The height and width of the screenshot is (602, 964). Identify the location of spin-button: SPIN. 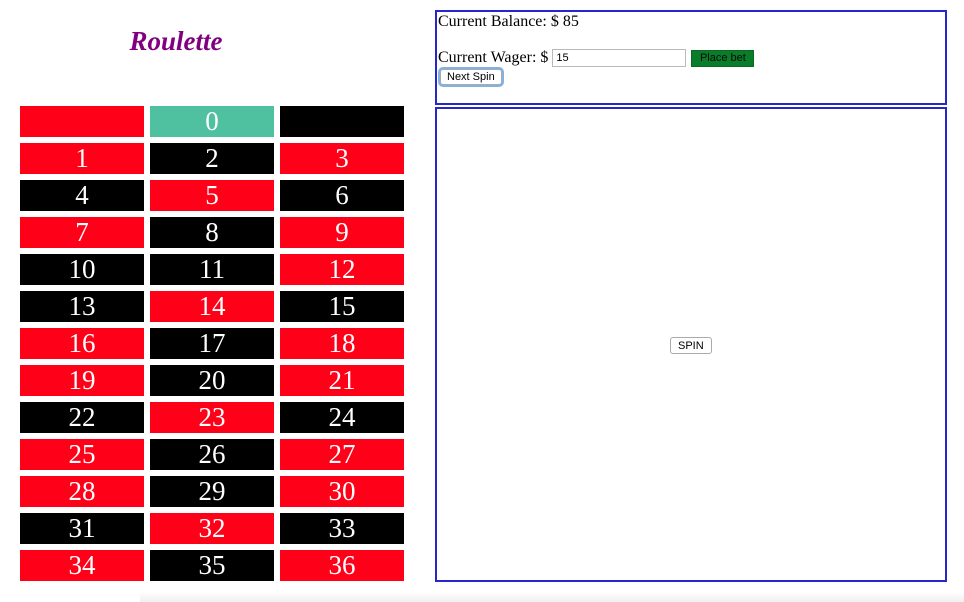
(691, 345).